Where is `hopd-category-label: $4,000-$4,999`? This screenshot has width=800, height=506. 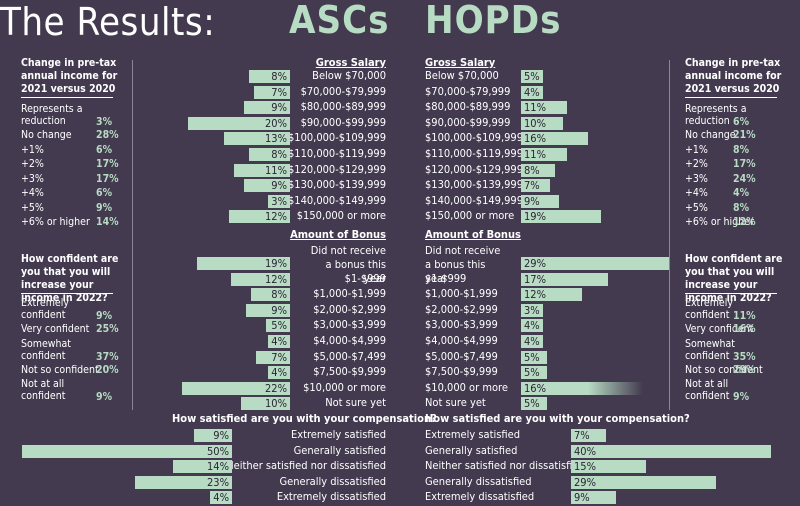
hopd-category-label: $4,000-$4,999 is located at coordinates (461, 340).